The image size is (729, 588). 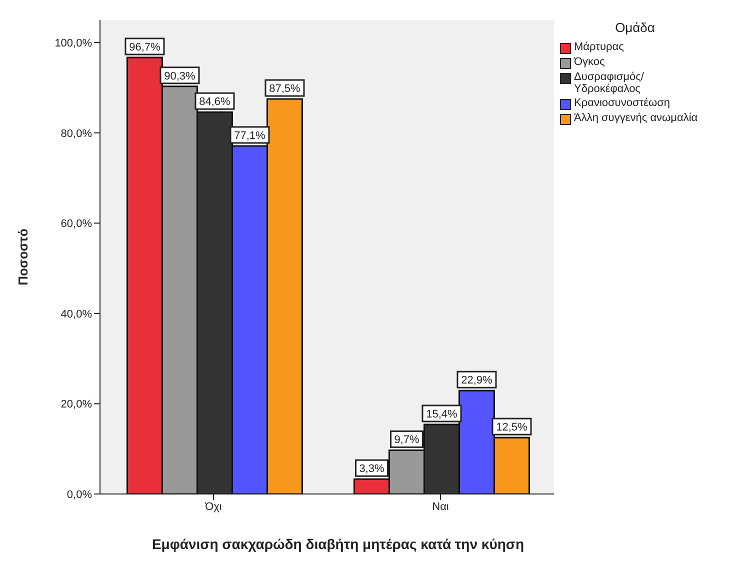 I want to click on data-label: 12,5%, so click(x=512, y=428).